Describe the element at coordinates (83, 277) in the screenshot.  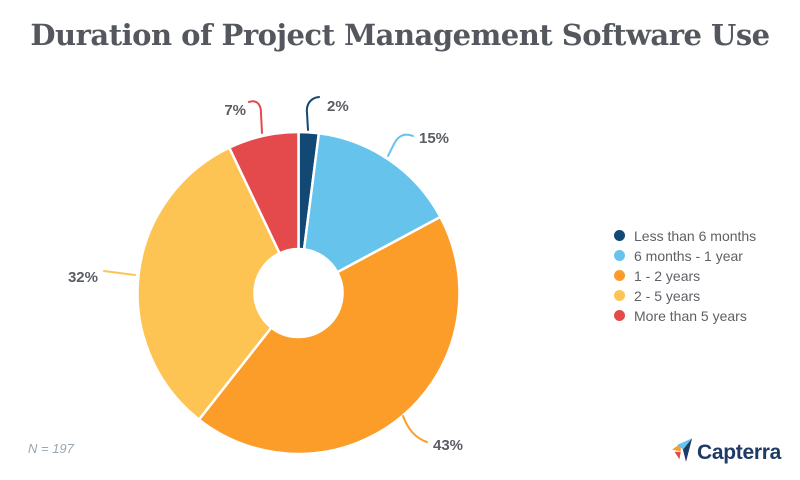
I see `pct-label-2-5-years: 32%` at that location.